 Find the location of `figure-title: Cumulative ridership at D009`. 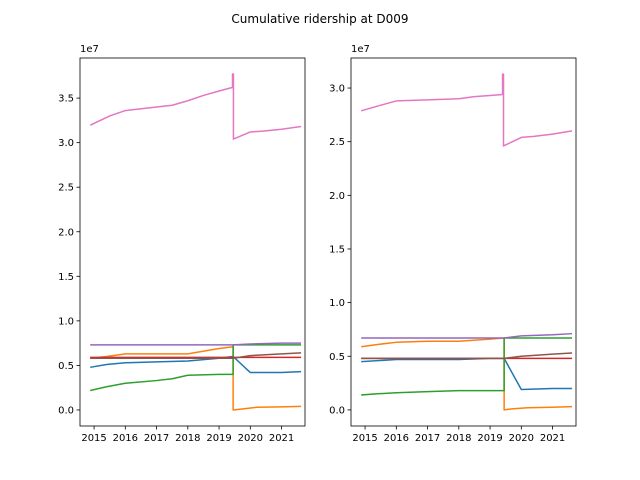

figure-title: Cumulative ridership at D009 is located at coordinates (319, 19).